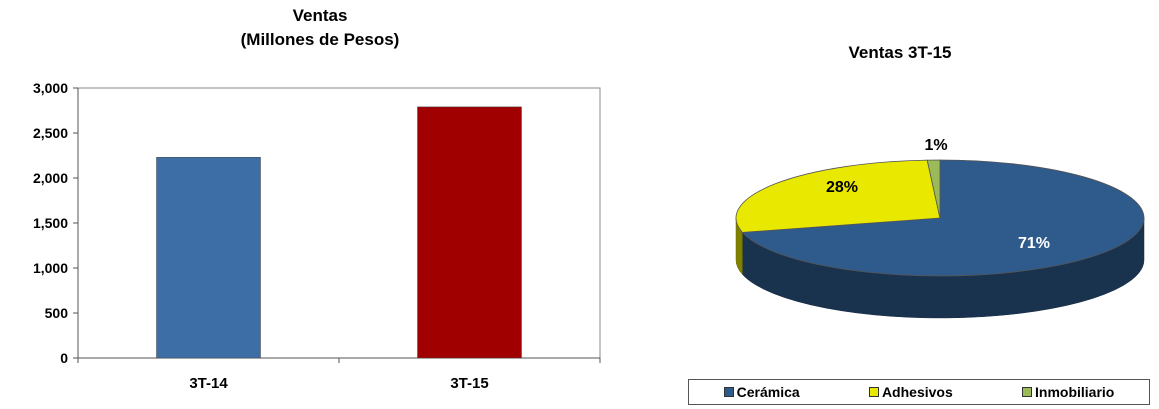 This screenshot has height=409, width=1159. I want to click on legend-item-inmobiliario: Inmobiliario, so click(1068, 392).